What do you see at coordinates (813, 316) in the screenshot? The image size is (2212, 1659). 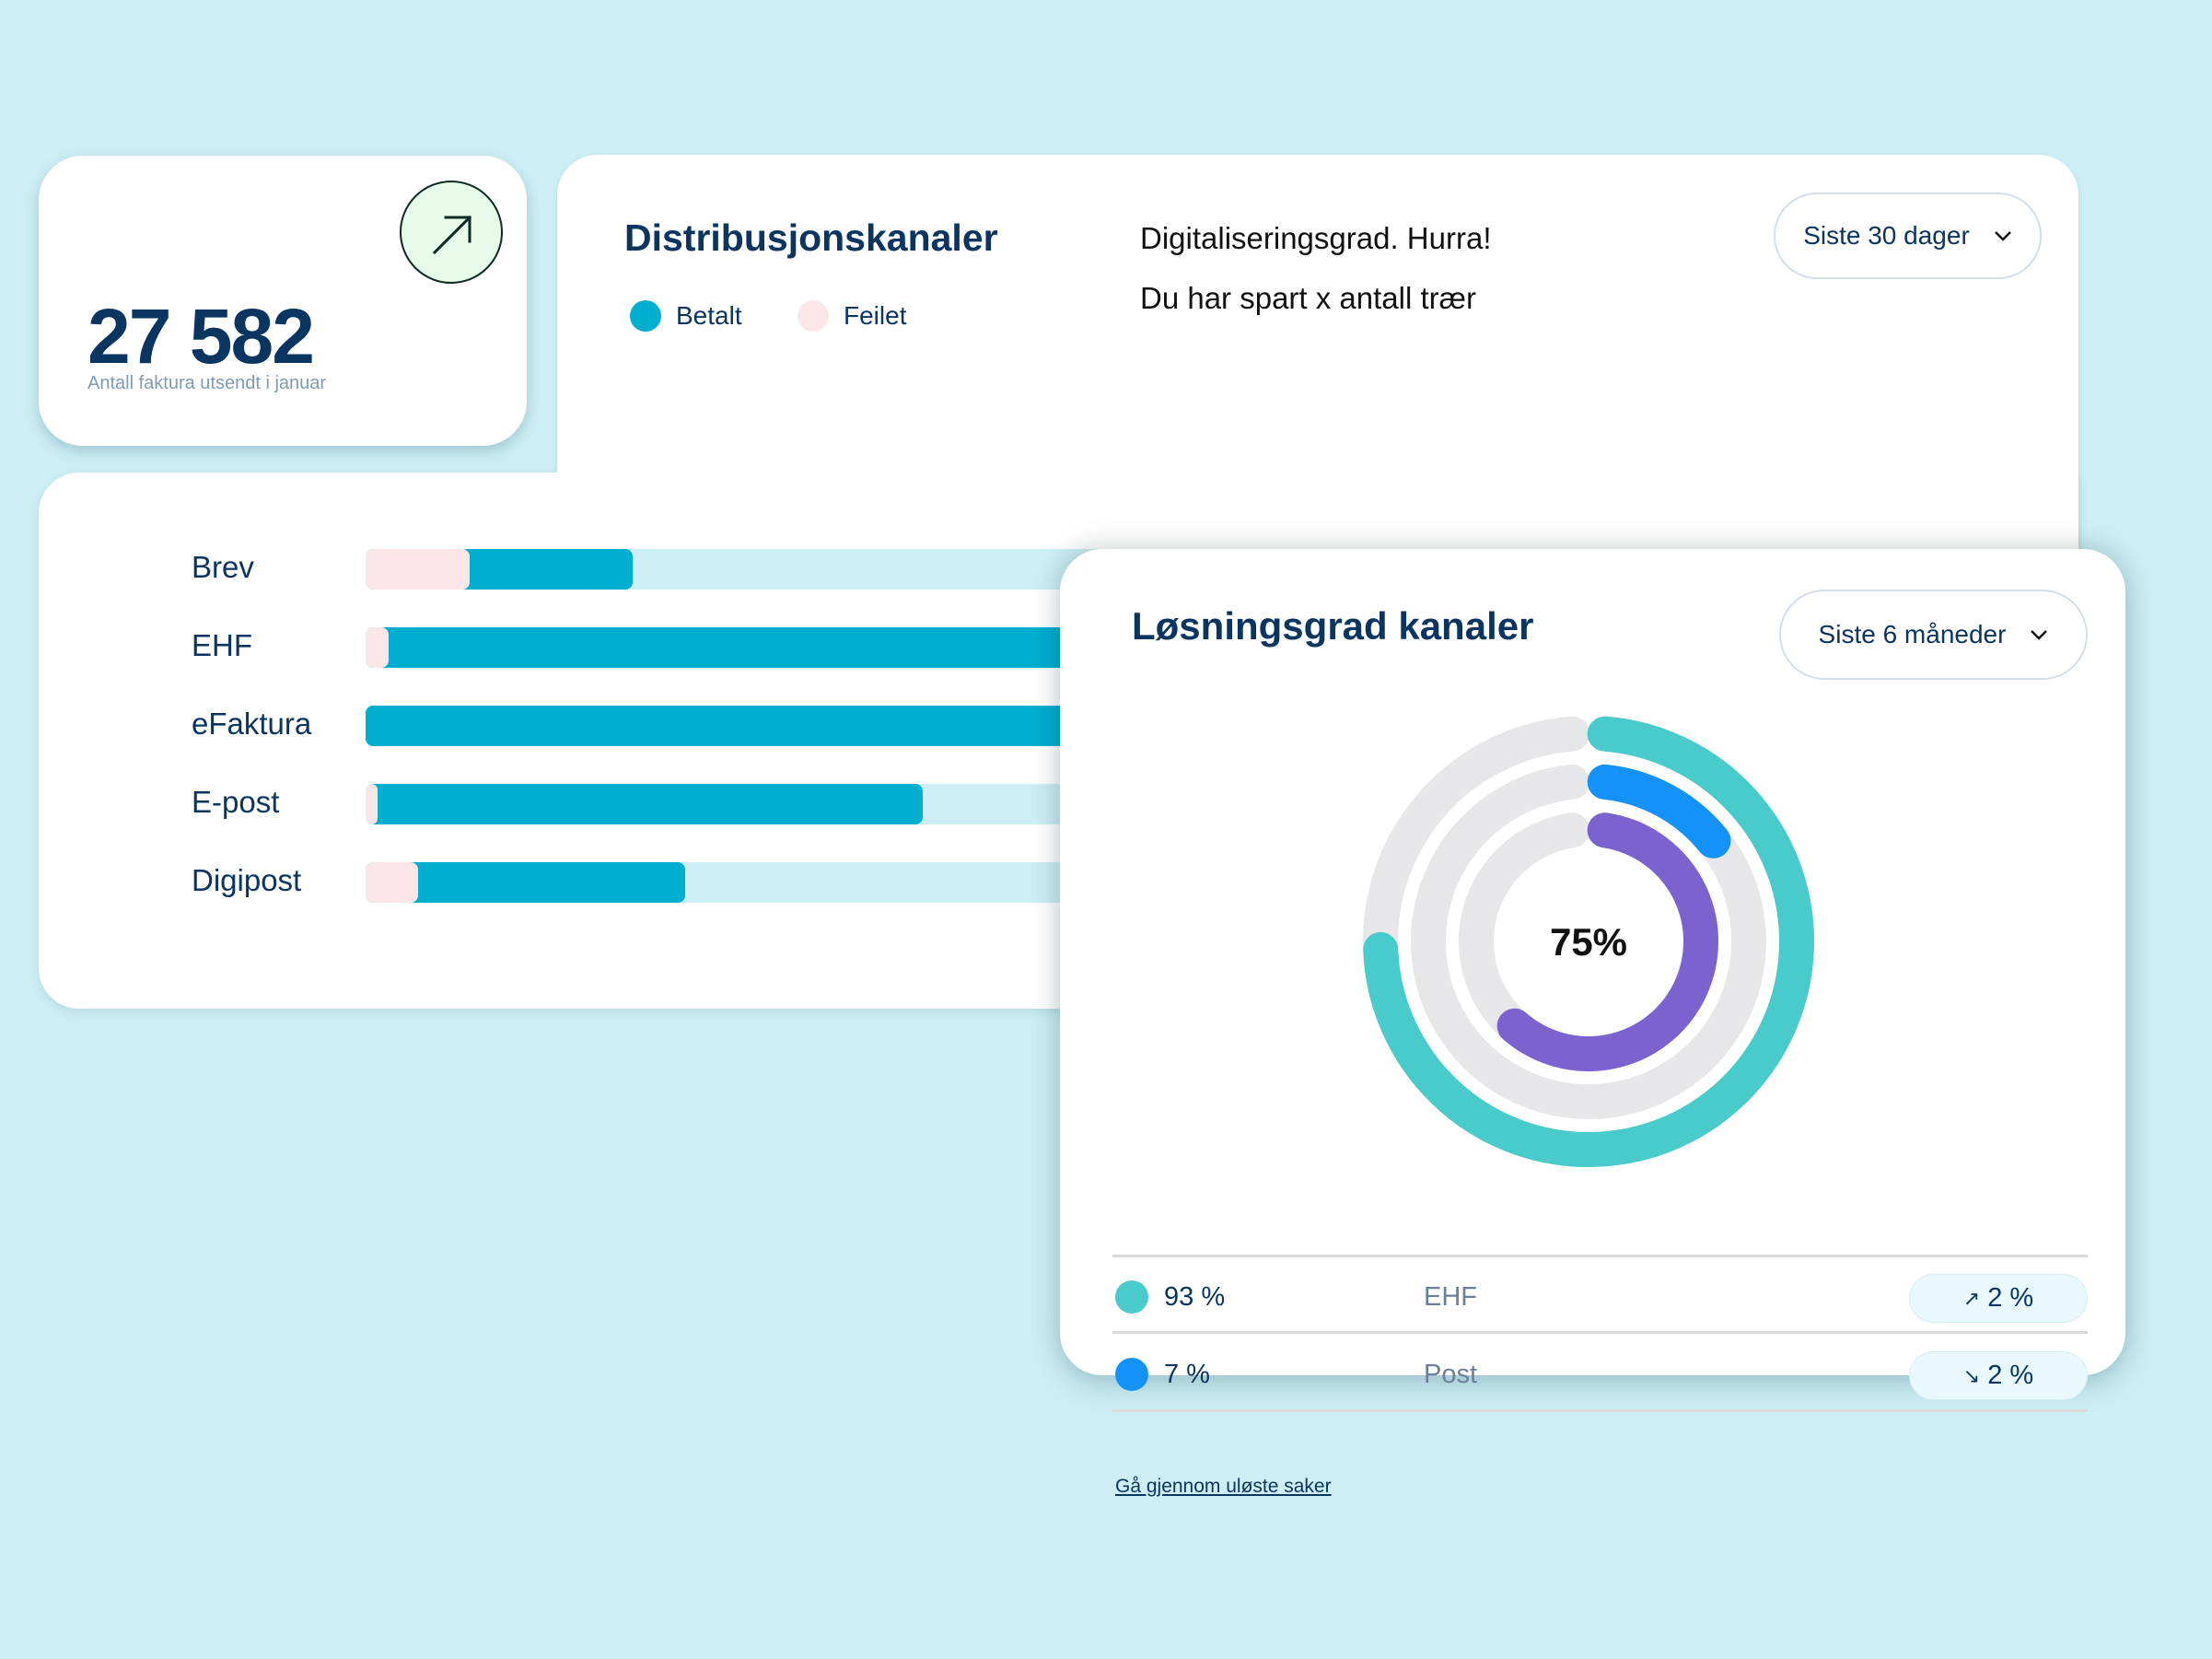 I see `legend-dot-failed` at bounding box center [813, 316].